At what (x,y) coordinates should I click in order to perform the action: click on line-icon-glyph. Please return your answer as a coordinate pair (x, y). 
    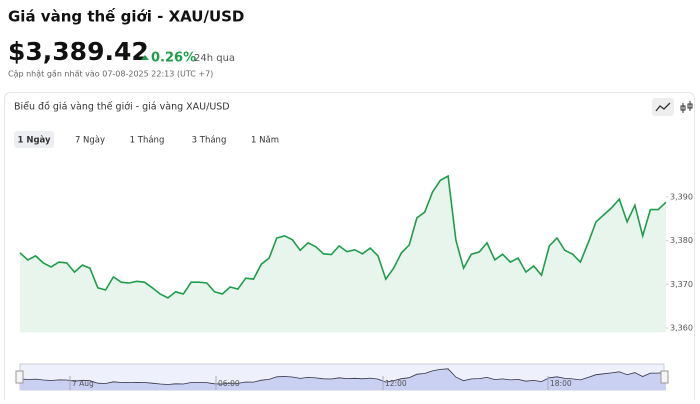
    Looking at the image, I should click on (663, 107).